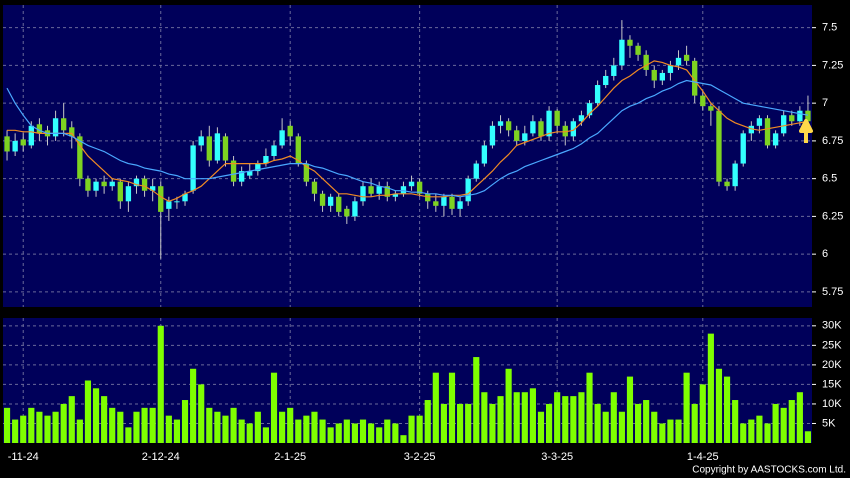 The height and width of the screenshot is (478, 850). I want to click on y-tick-label: 7.25, so click(832, 65).